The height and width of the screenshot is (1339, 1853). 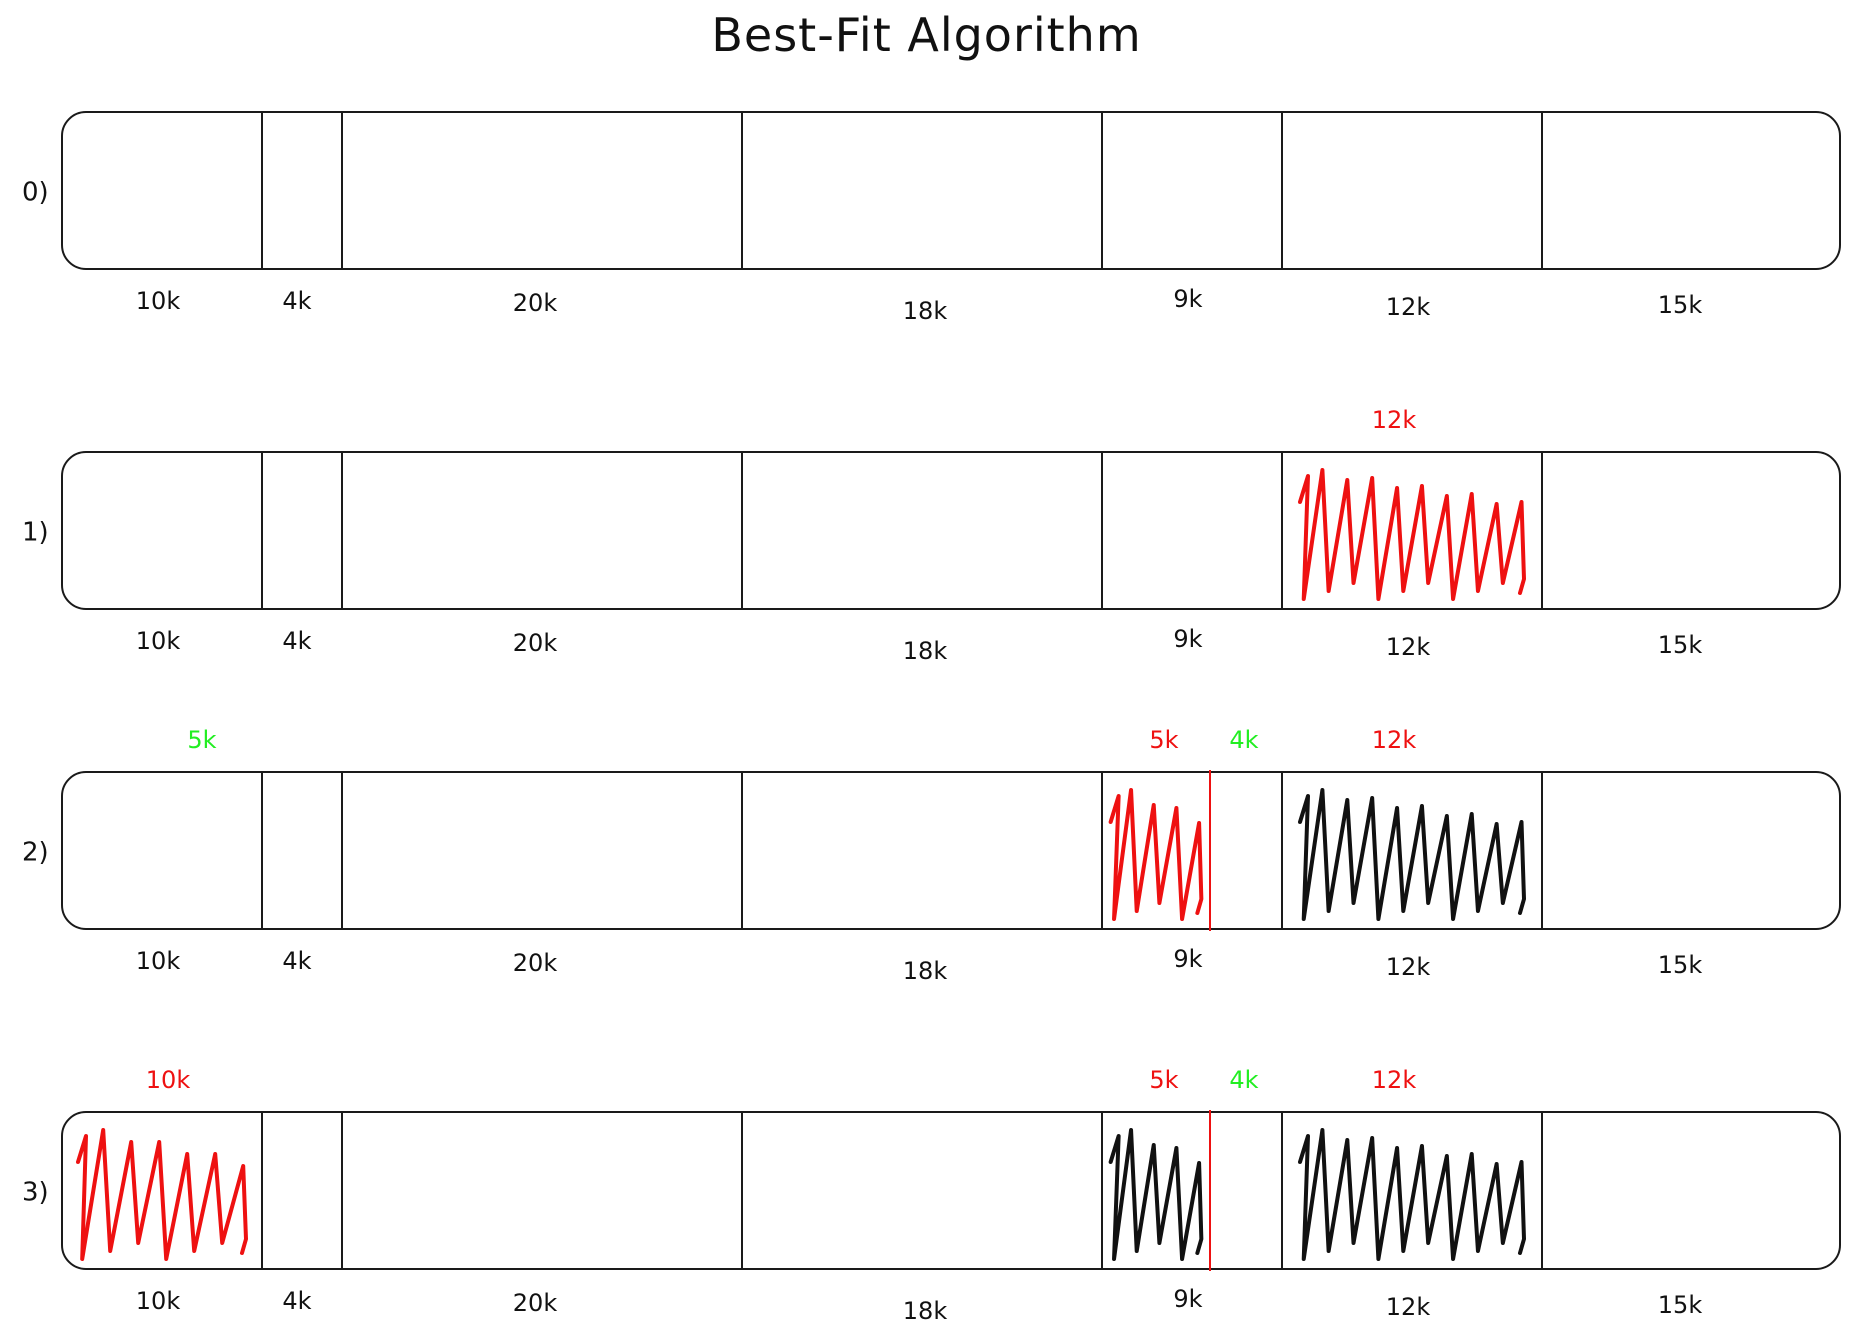 What do you see at coordinates (168, 1080) in the screenshot?
I see `annotation-red: 10k` at bounding box center [168, 1080].